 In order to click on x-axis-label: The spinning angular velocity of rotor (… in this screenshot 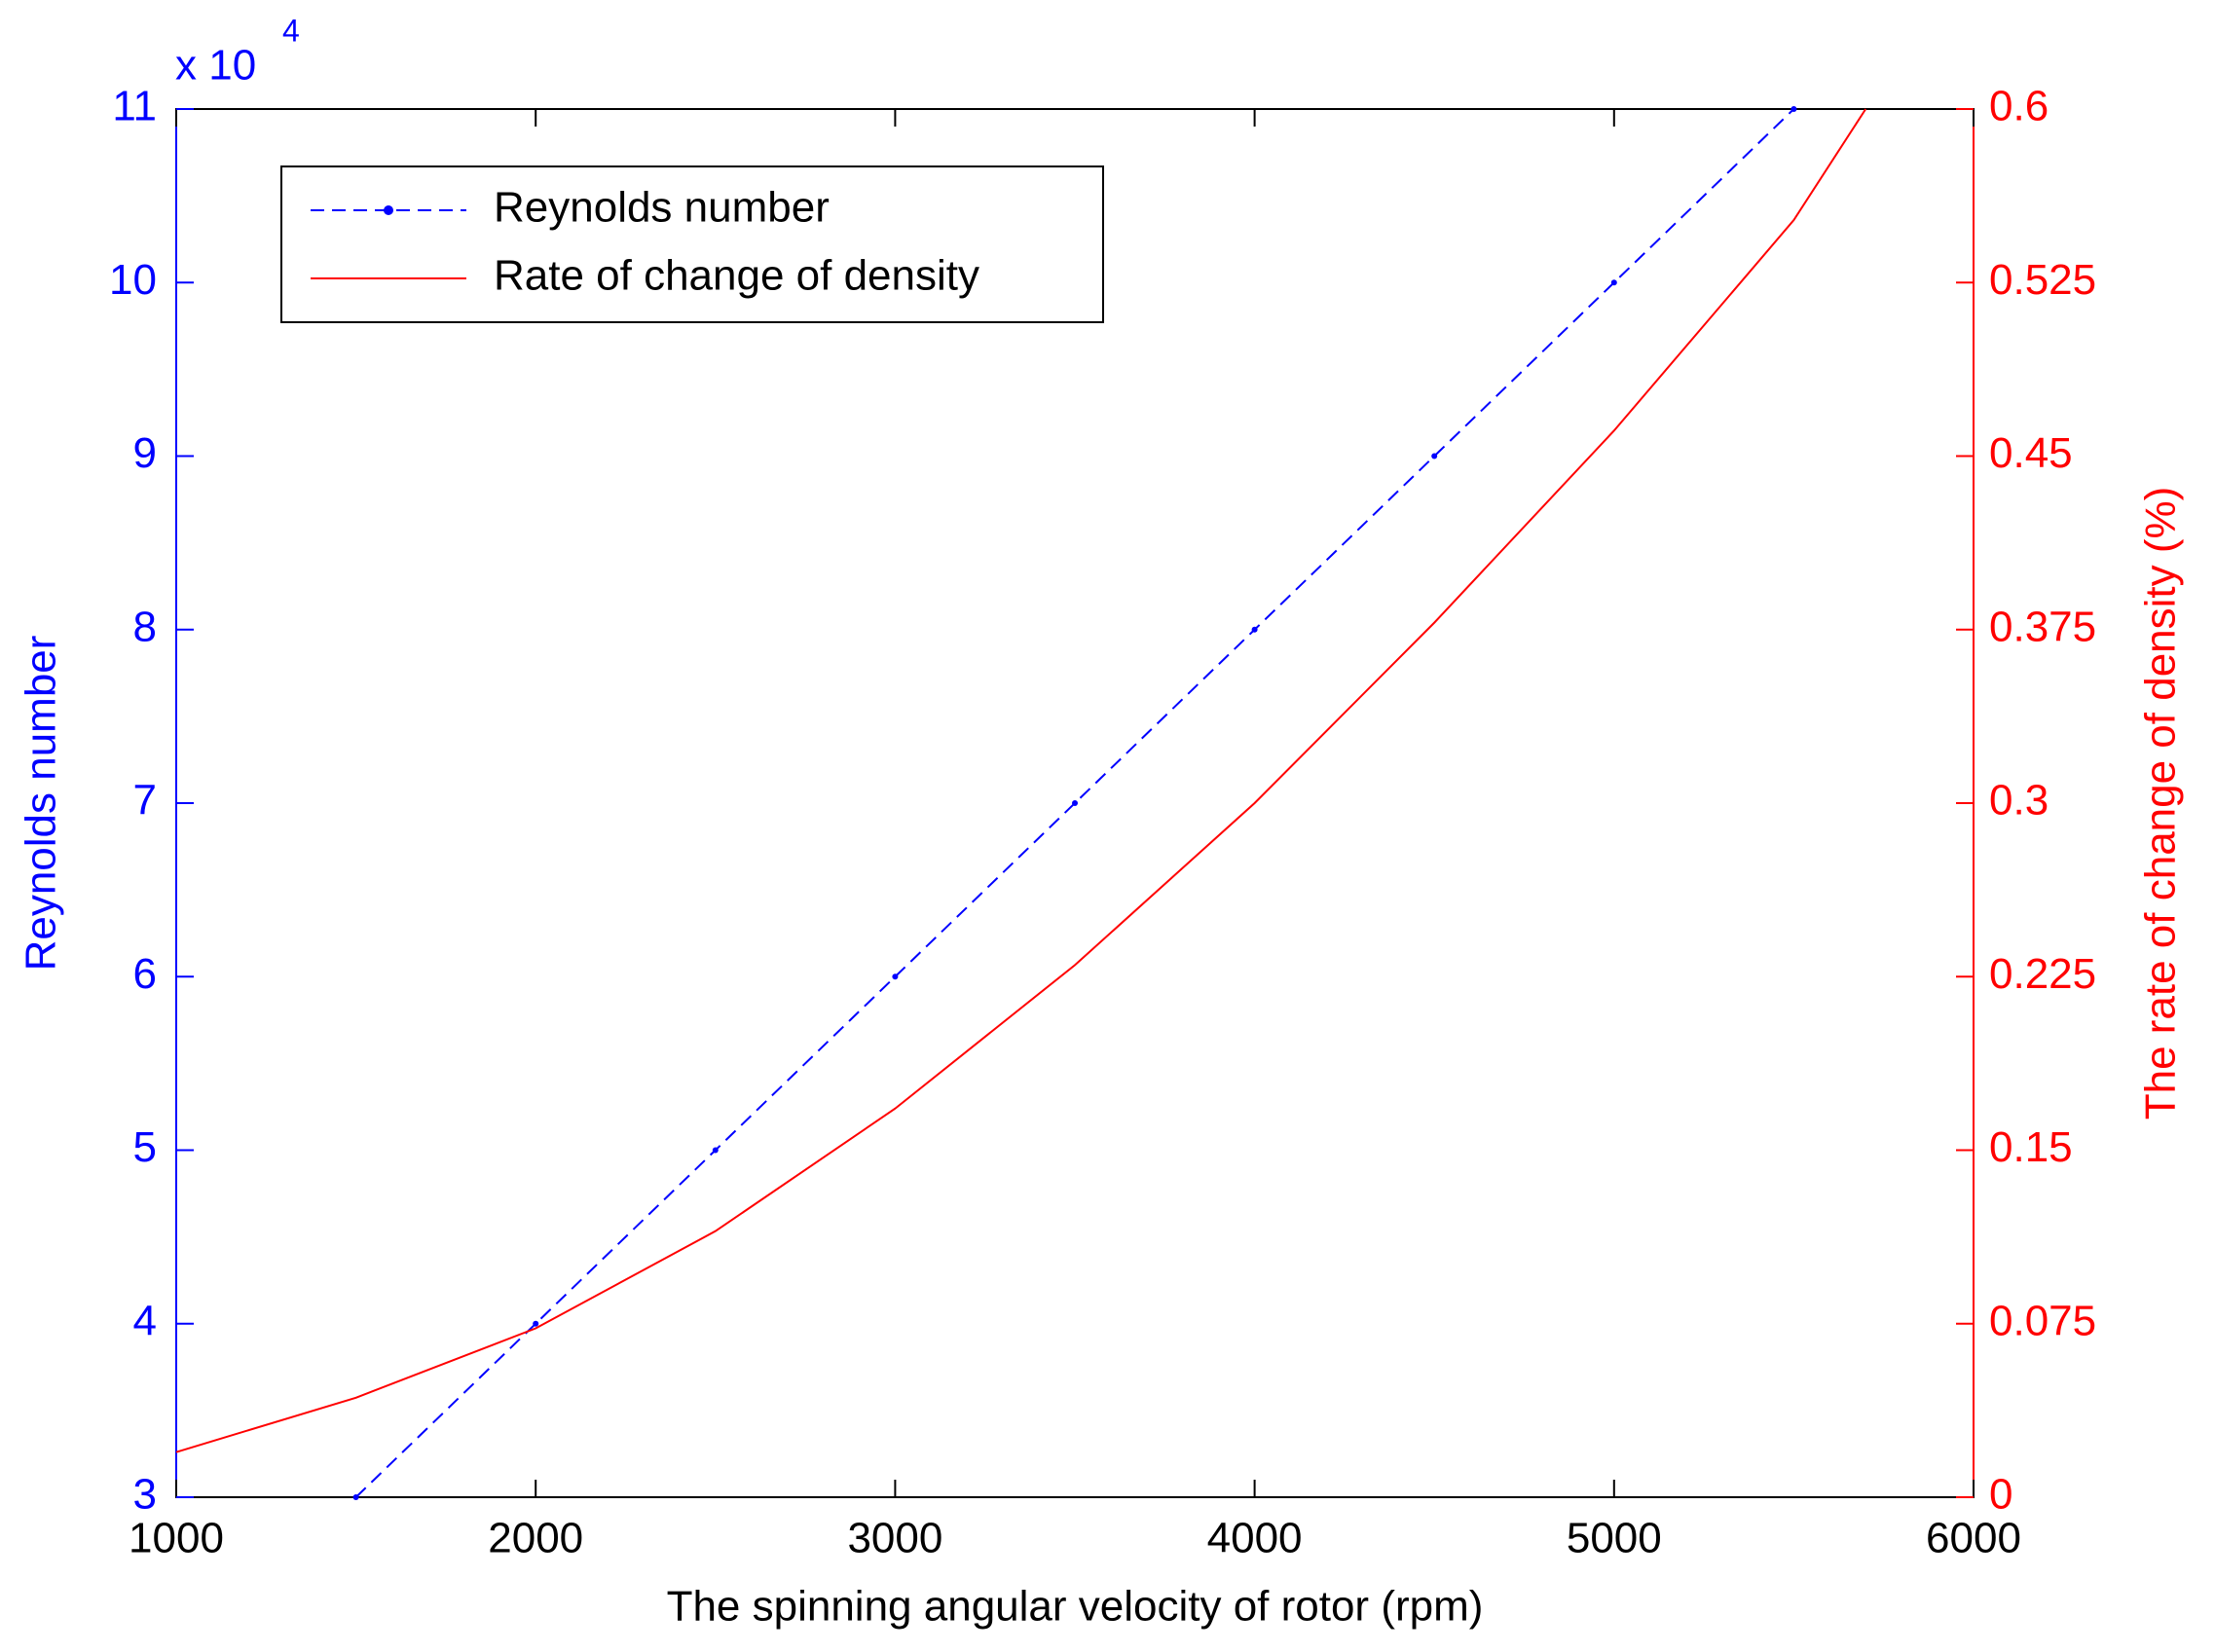, I will do `click(1076, 1607)`.